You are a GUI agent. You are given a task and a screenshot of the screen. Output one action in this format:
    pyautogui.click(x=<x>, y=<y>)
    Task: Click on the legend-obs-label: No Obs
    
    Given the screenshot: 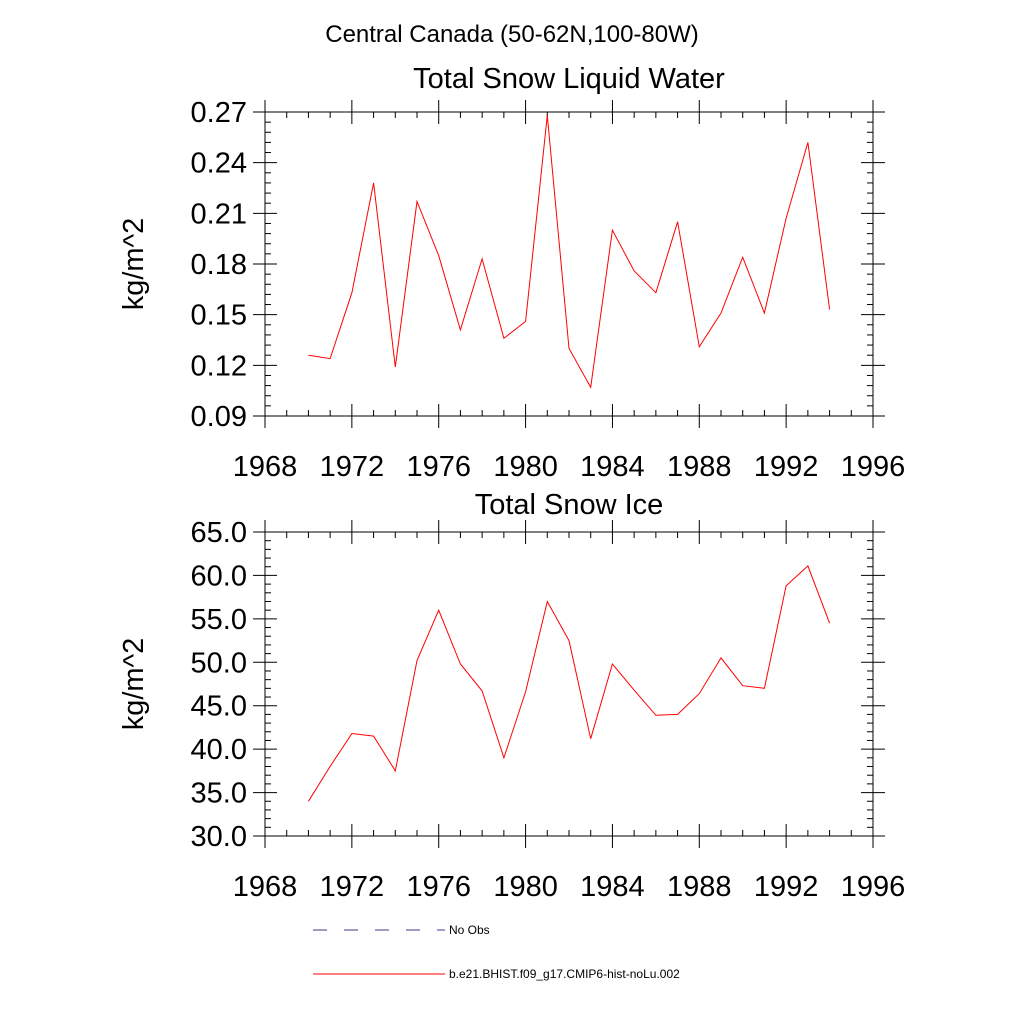 What is the action you would take?
    pyautogui.click(x=469, y=930)
    